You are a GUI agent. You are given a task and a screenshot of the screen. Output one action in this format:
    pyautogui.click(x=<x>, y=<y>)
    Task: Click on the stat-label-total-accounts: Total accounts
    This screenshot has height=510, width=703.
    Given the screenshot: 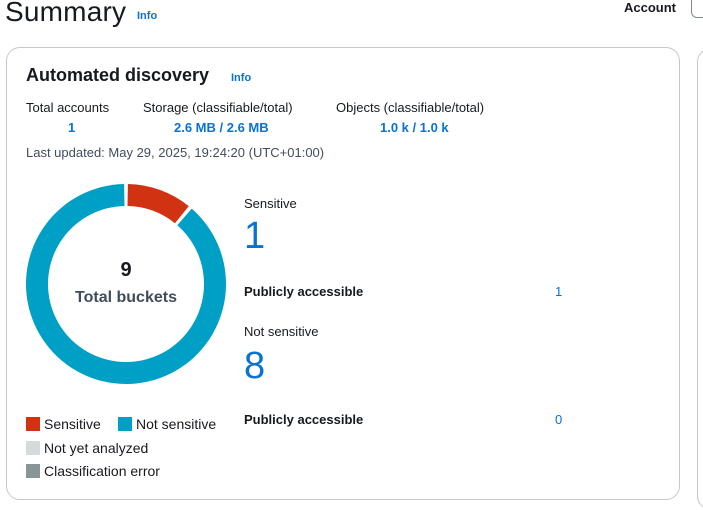 What is the action you would take?
    pyautogui.click(x=68, y=107)
    